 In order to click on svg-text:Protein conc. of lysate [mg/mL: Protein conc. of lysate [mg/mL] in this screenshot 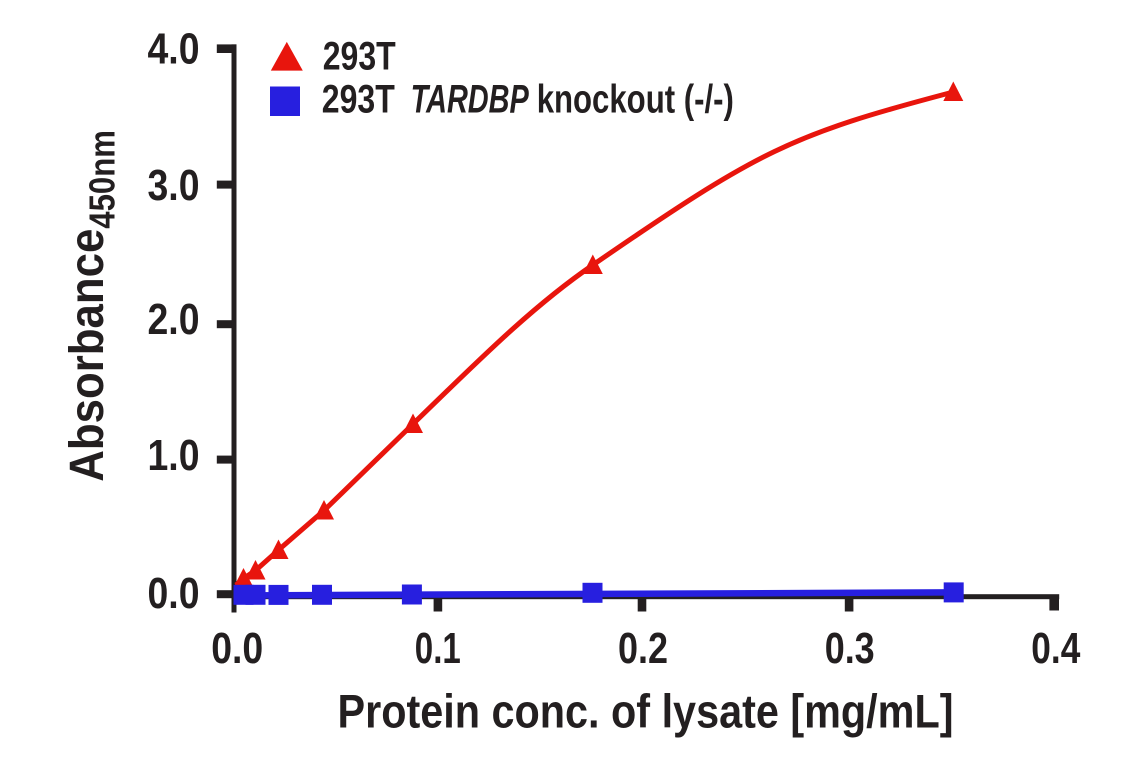, I will do `click(646, 712)`.